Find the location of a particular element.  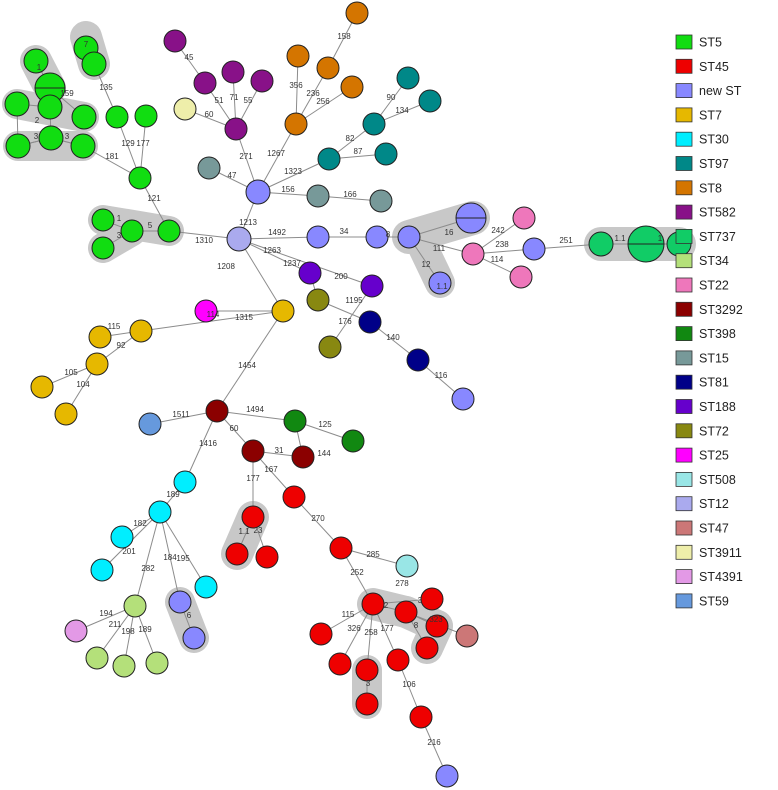

node-st25 is located at coordinates (206, 311).